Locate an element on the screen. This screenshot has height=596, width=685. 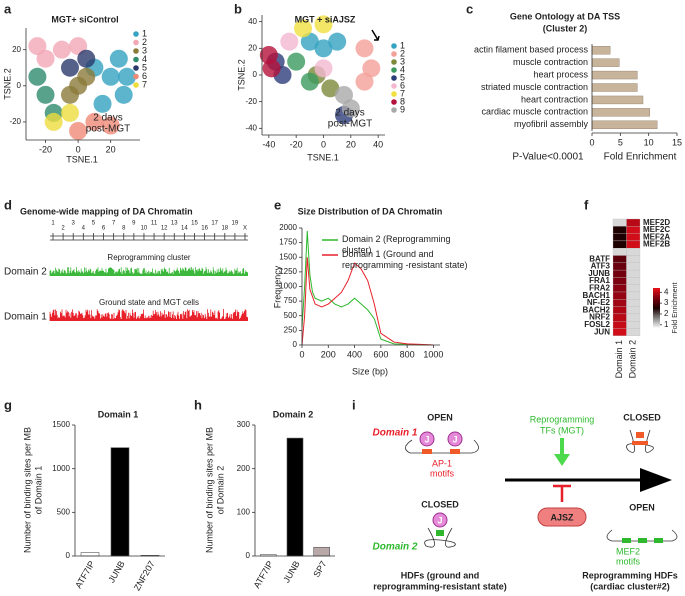
y-tick-label: 1000 is located at coordinates (288, 286).